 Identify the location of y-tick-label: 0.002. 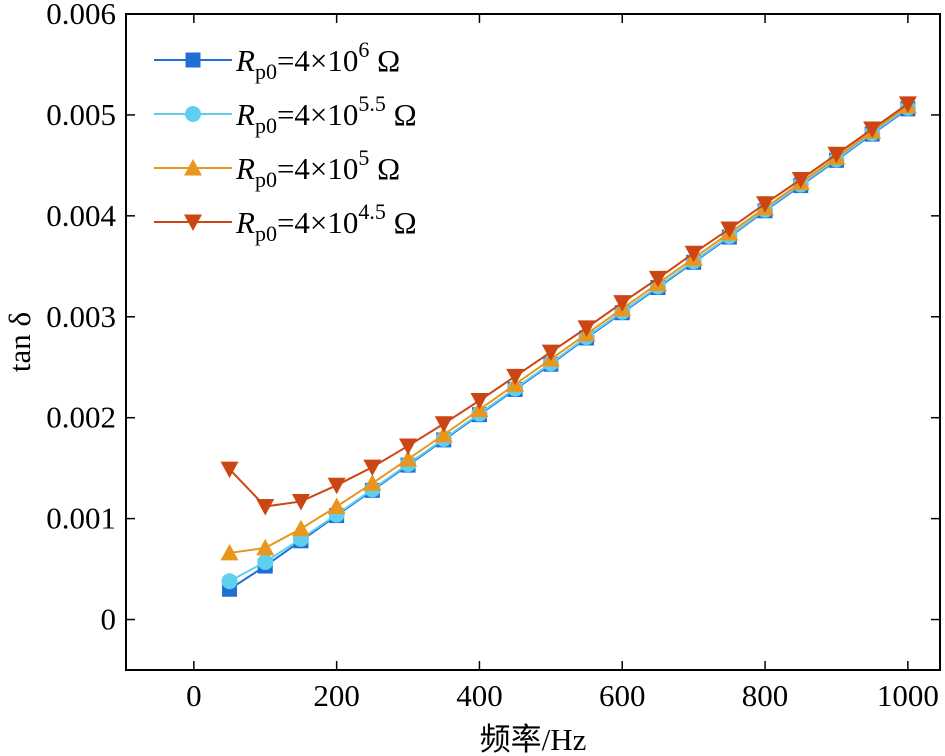
(81, 417).